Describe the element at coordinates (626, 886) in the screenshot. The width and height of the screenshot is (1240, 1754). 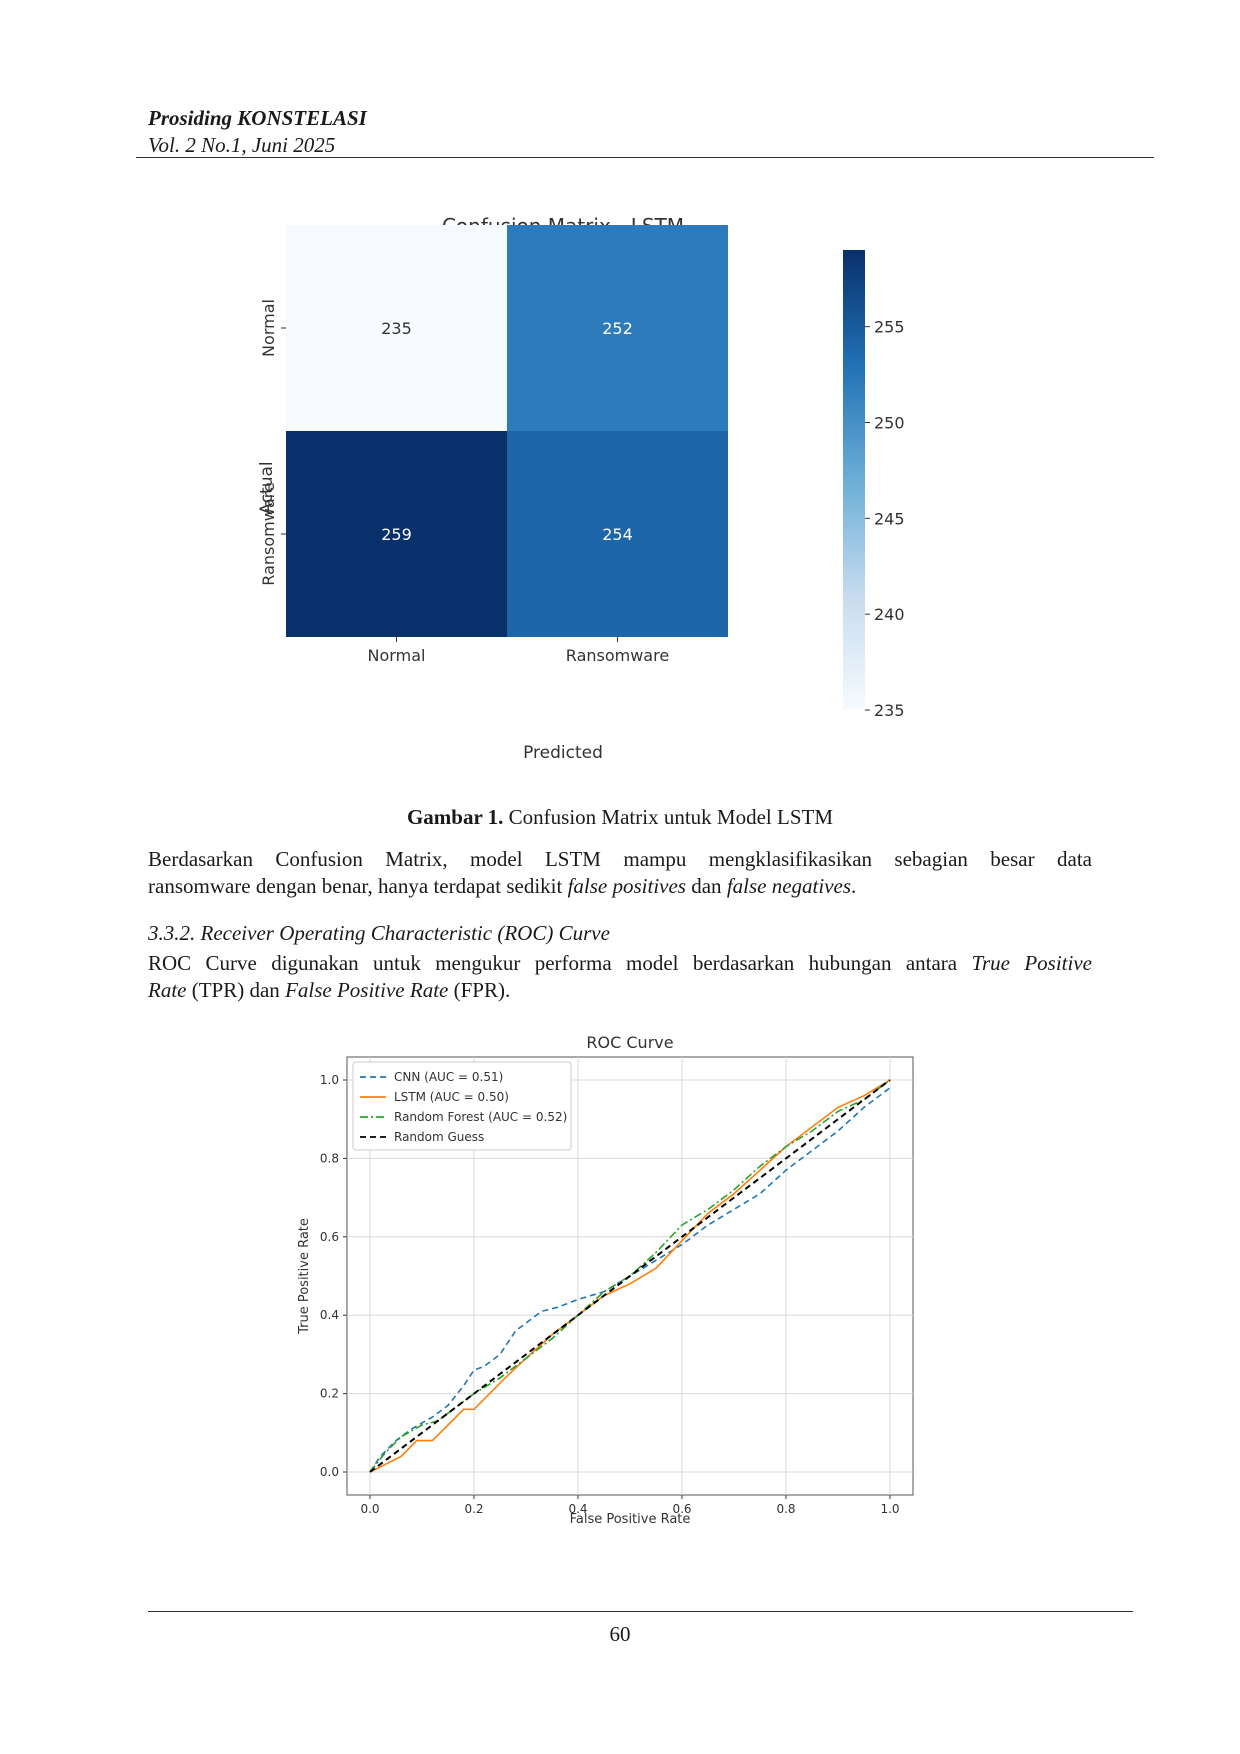
I see `text-run-italic: false positives` at that location.